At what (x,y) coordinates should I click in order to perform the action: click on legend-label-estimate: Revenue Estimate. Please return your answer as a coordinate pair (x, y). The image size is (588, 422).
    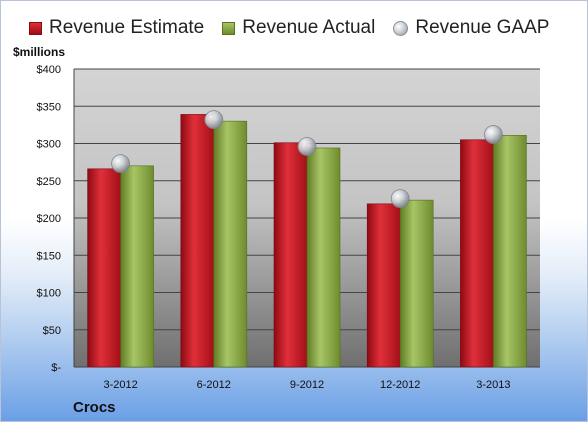
    Looking at the image, I should click on (127, 27).